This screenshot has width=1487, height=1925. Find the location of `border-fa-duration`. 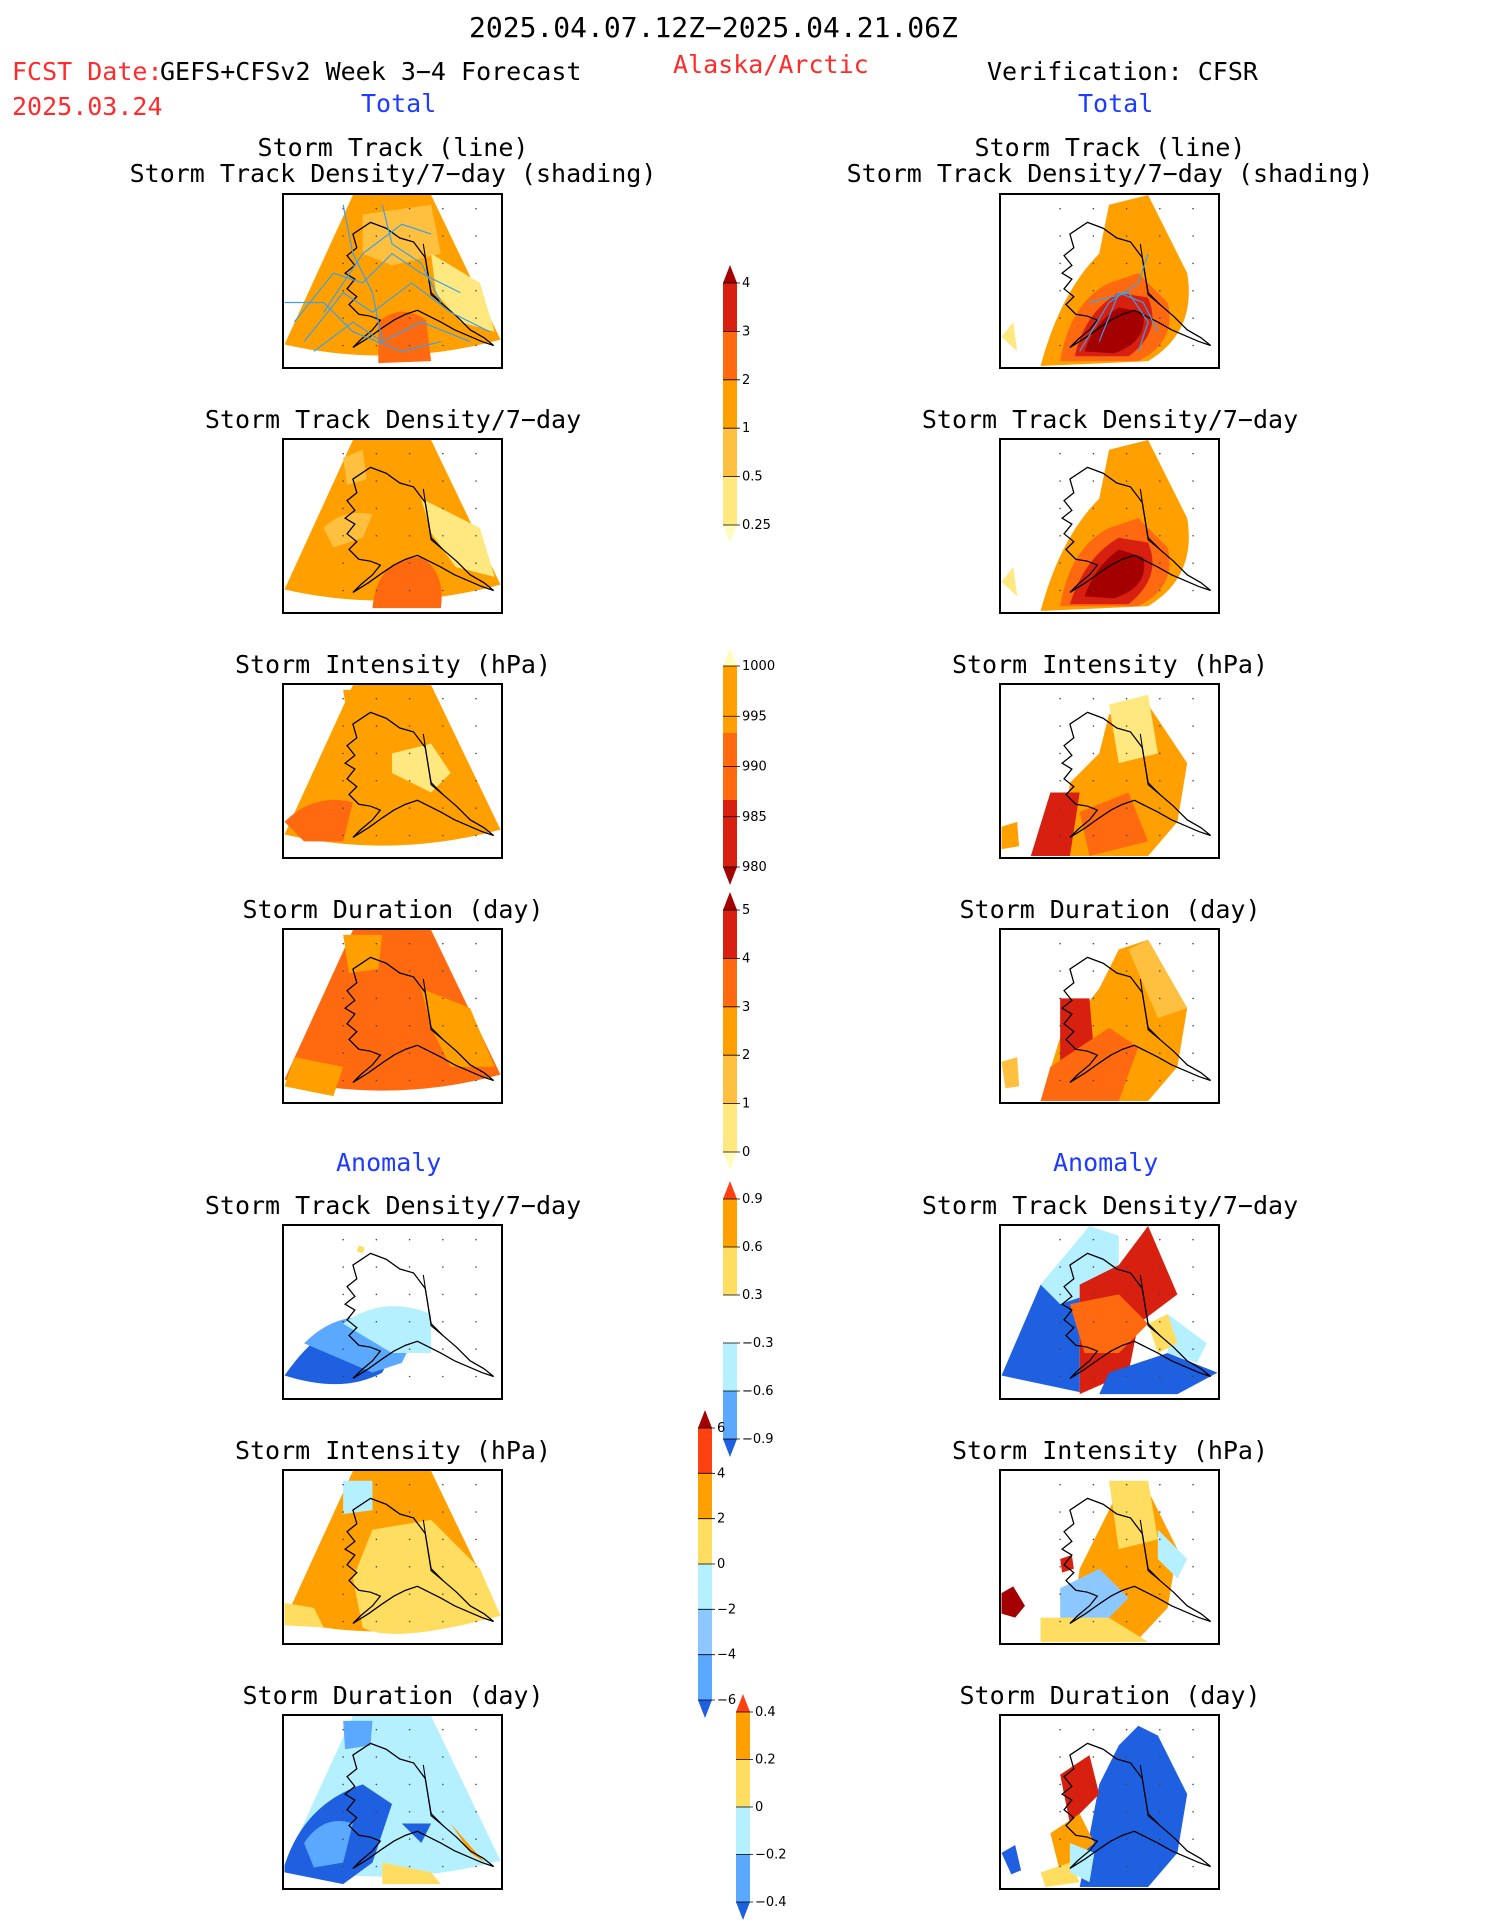

border-fa-duration is located at coordinates (433, 1795).